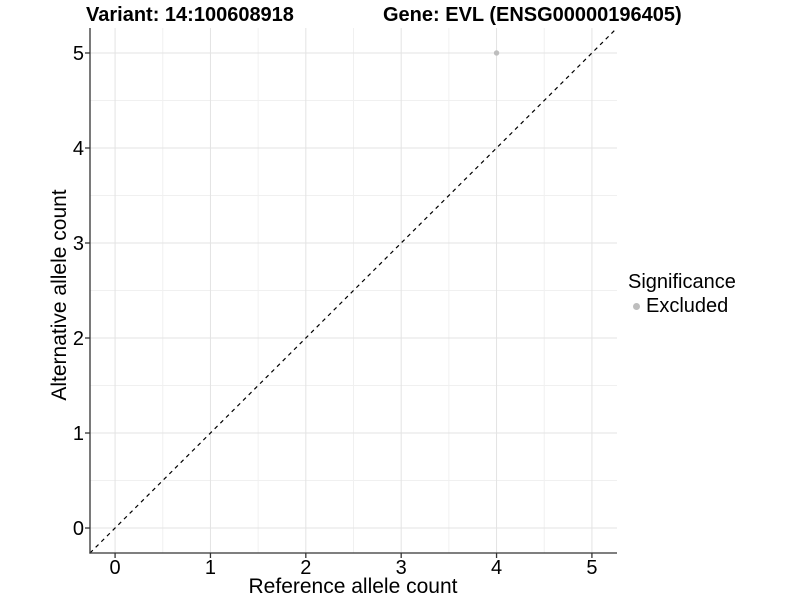  What do you see at coordinates (496, 53) in the screenshot?
I see `data-point` at bounding box center [496, 53].